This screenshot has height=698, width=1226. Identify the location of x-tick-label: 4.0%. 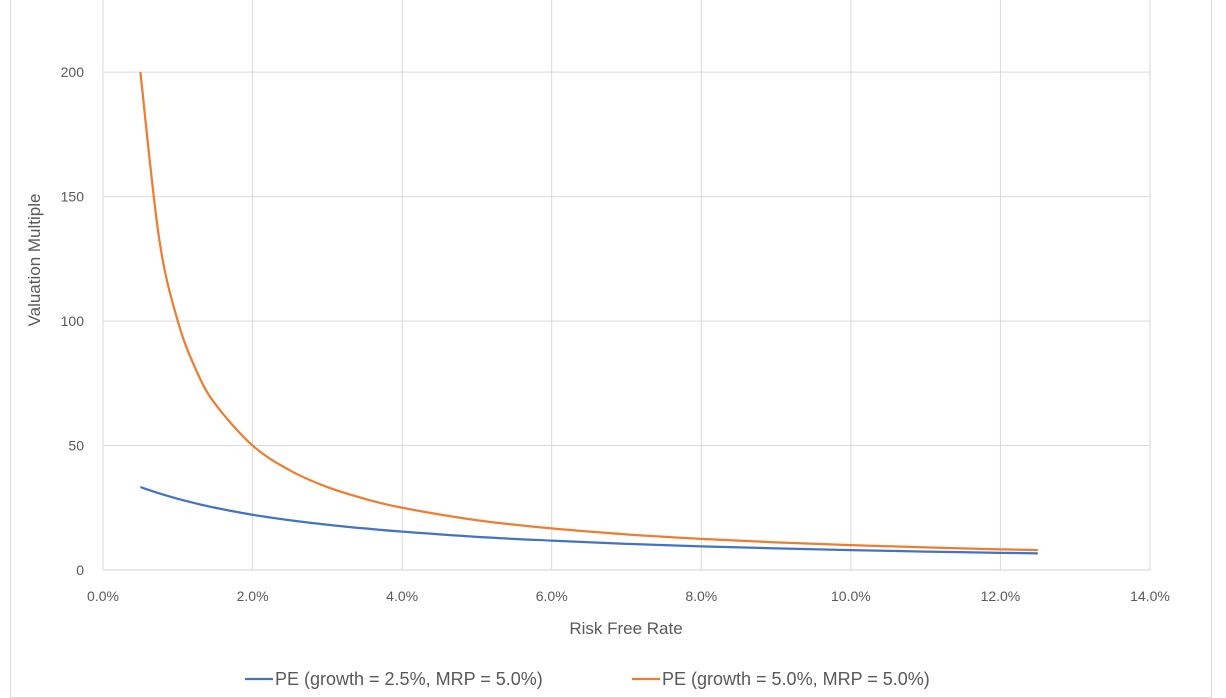
(402, 596).